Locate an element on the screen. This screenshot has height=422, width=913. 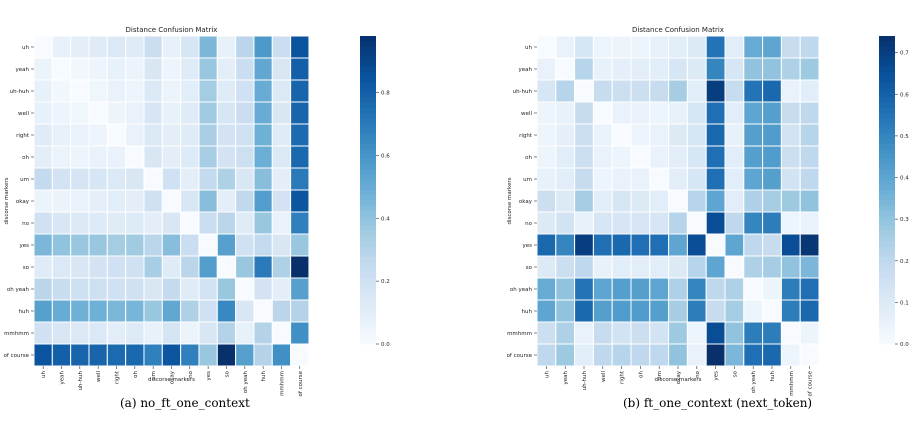
p2-y-axis-label: discorse markers is located at coordinates (510, 200).